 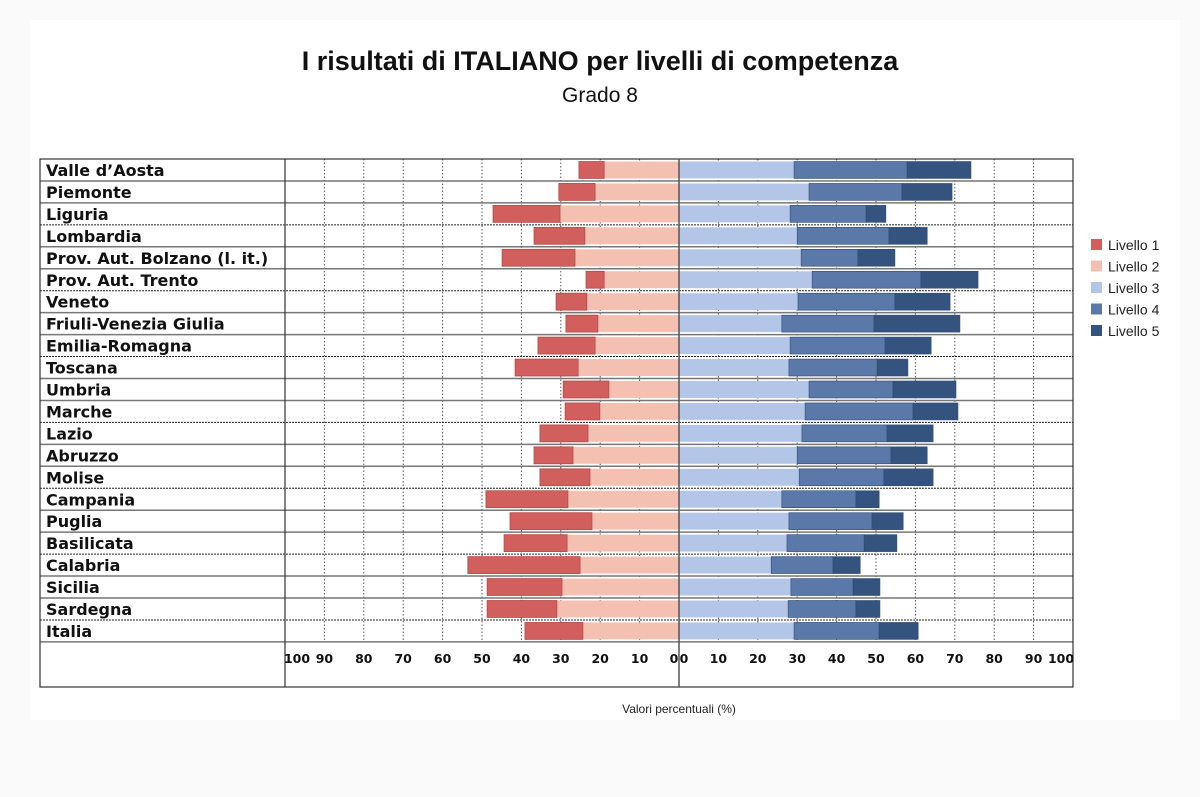 What do you see at coordinates (994, 658) in the screenshot?
I see `right-tick-label: 80` at bounding box center [994, 658].